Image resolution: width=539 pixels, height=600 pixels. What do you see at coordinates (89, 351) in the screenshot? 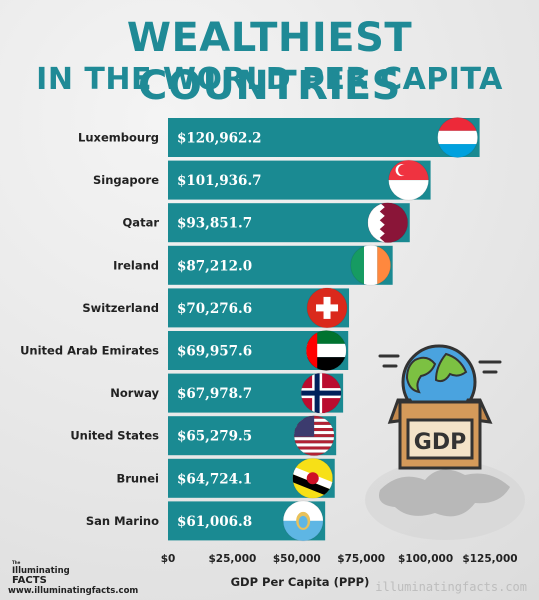
I see `category-label: United Arab Emirates` at bounding box center [89, 351].